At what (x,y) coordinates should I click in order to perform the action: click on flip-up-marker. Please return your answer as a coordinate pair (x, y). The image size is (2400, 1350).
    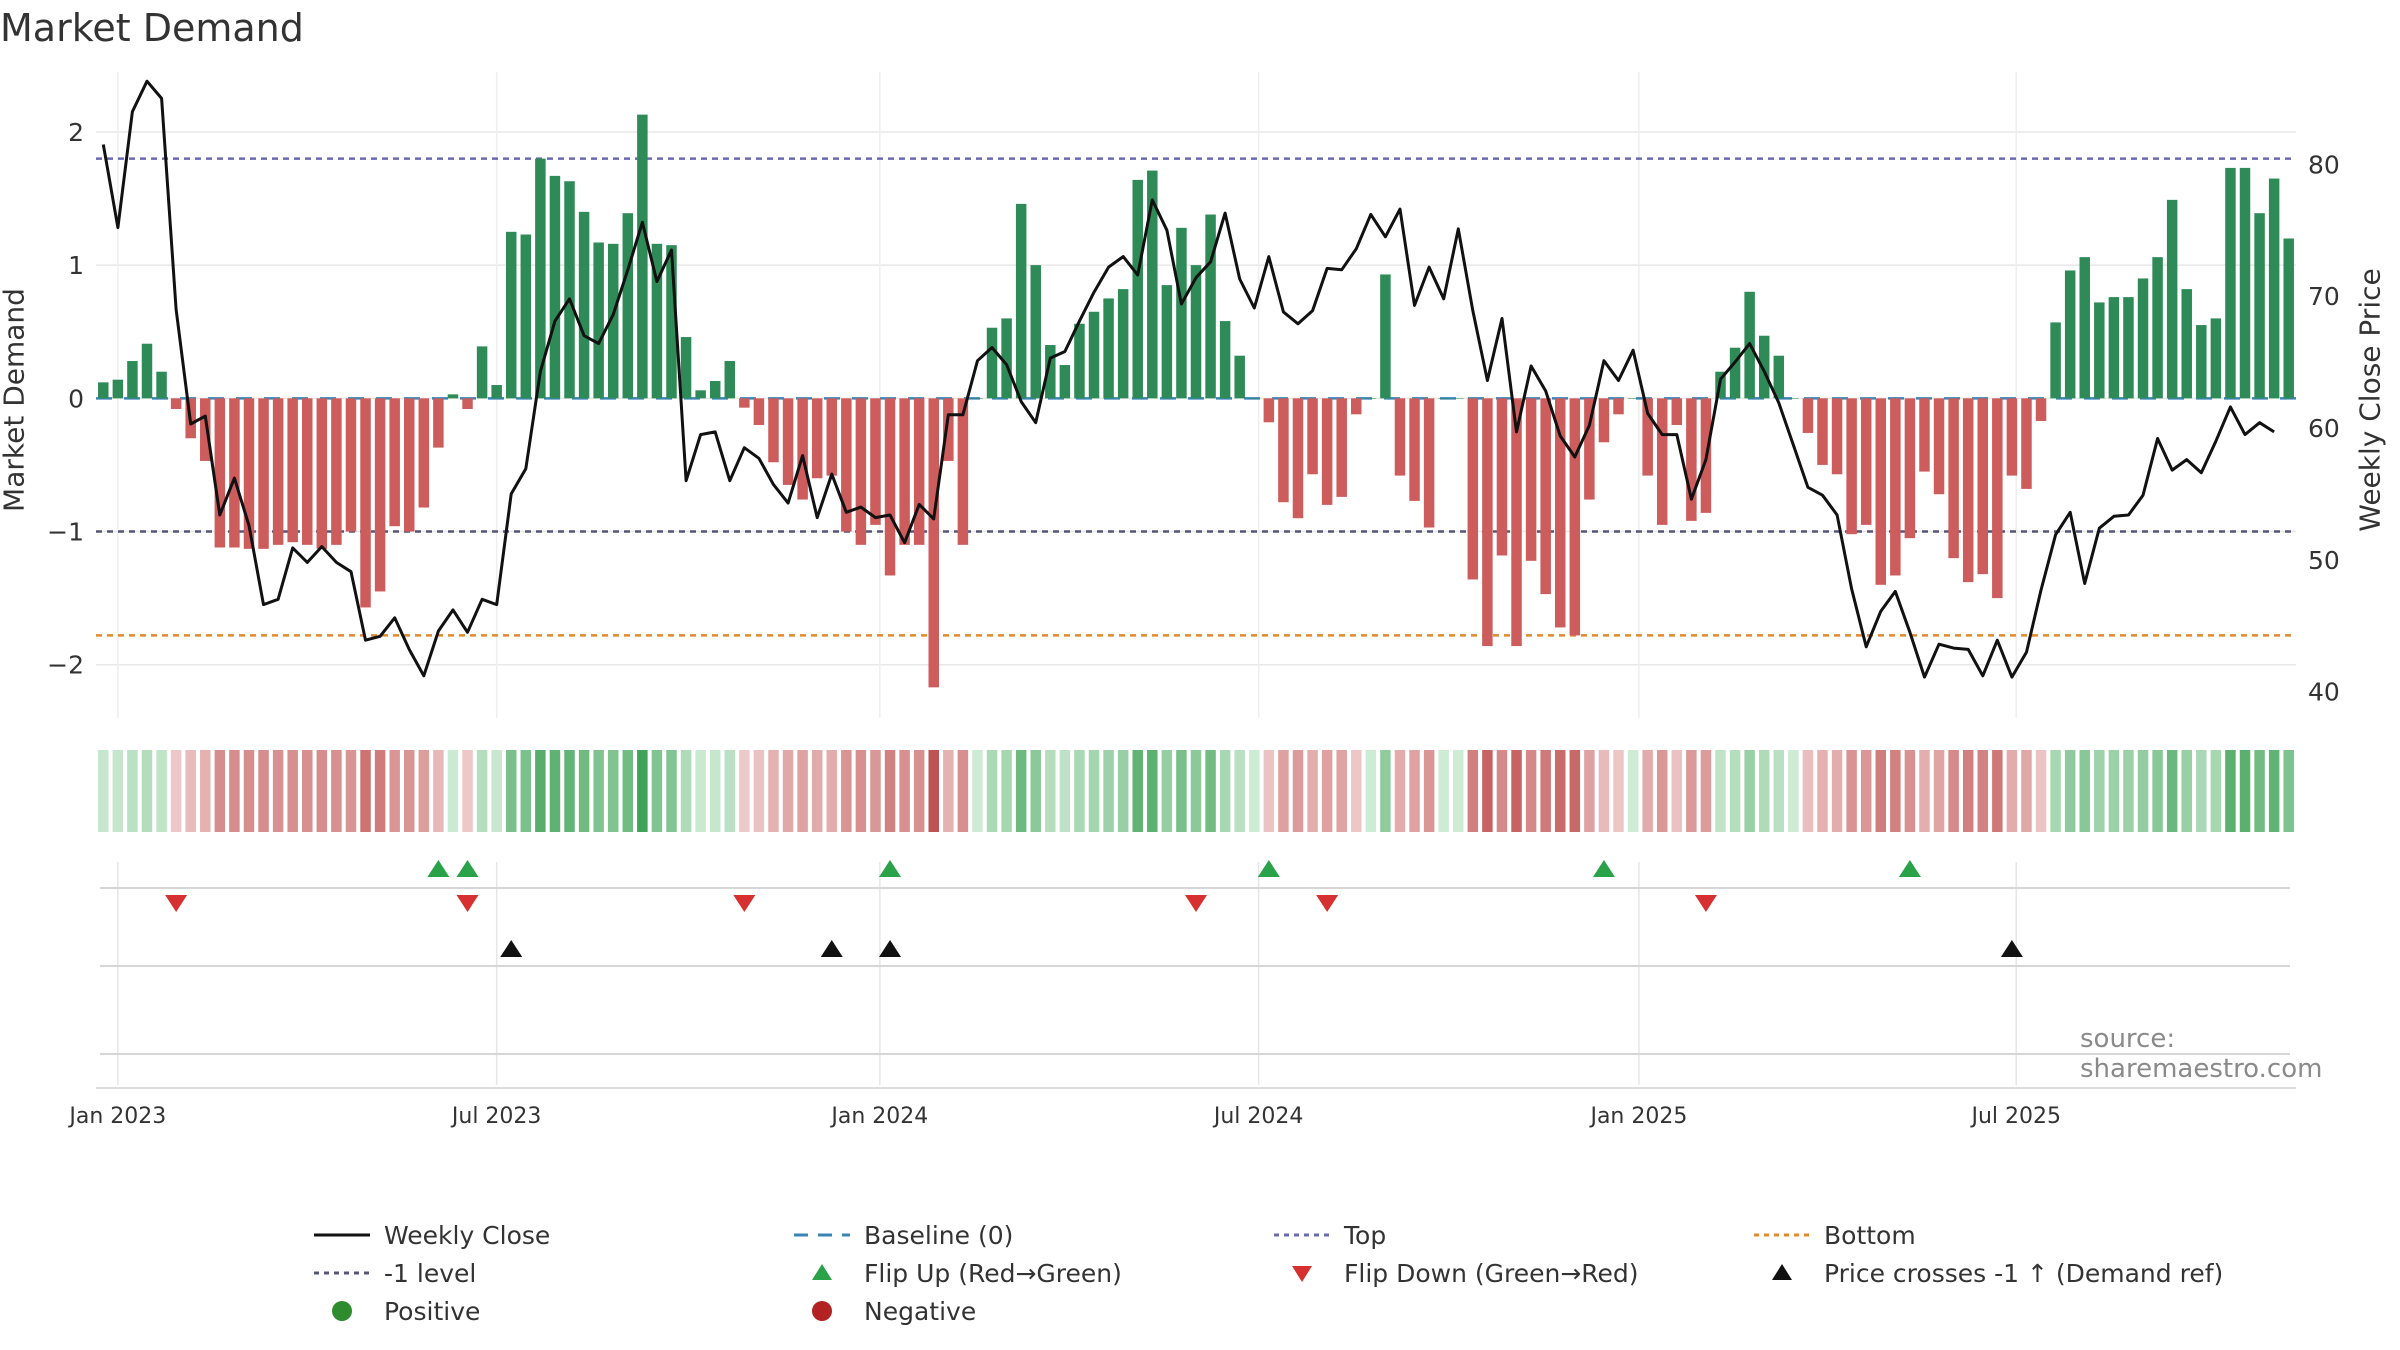
    Looking at the image, I should click on (1268, 868).